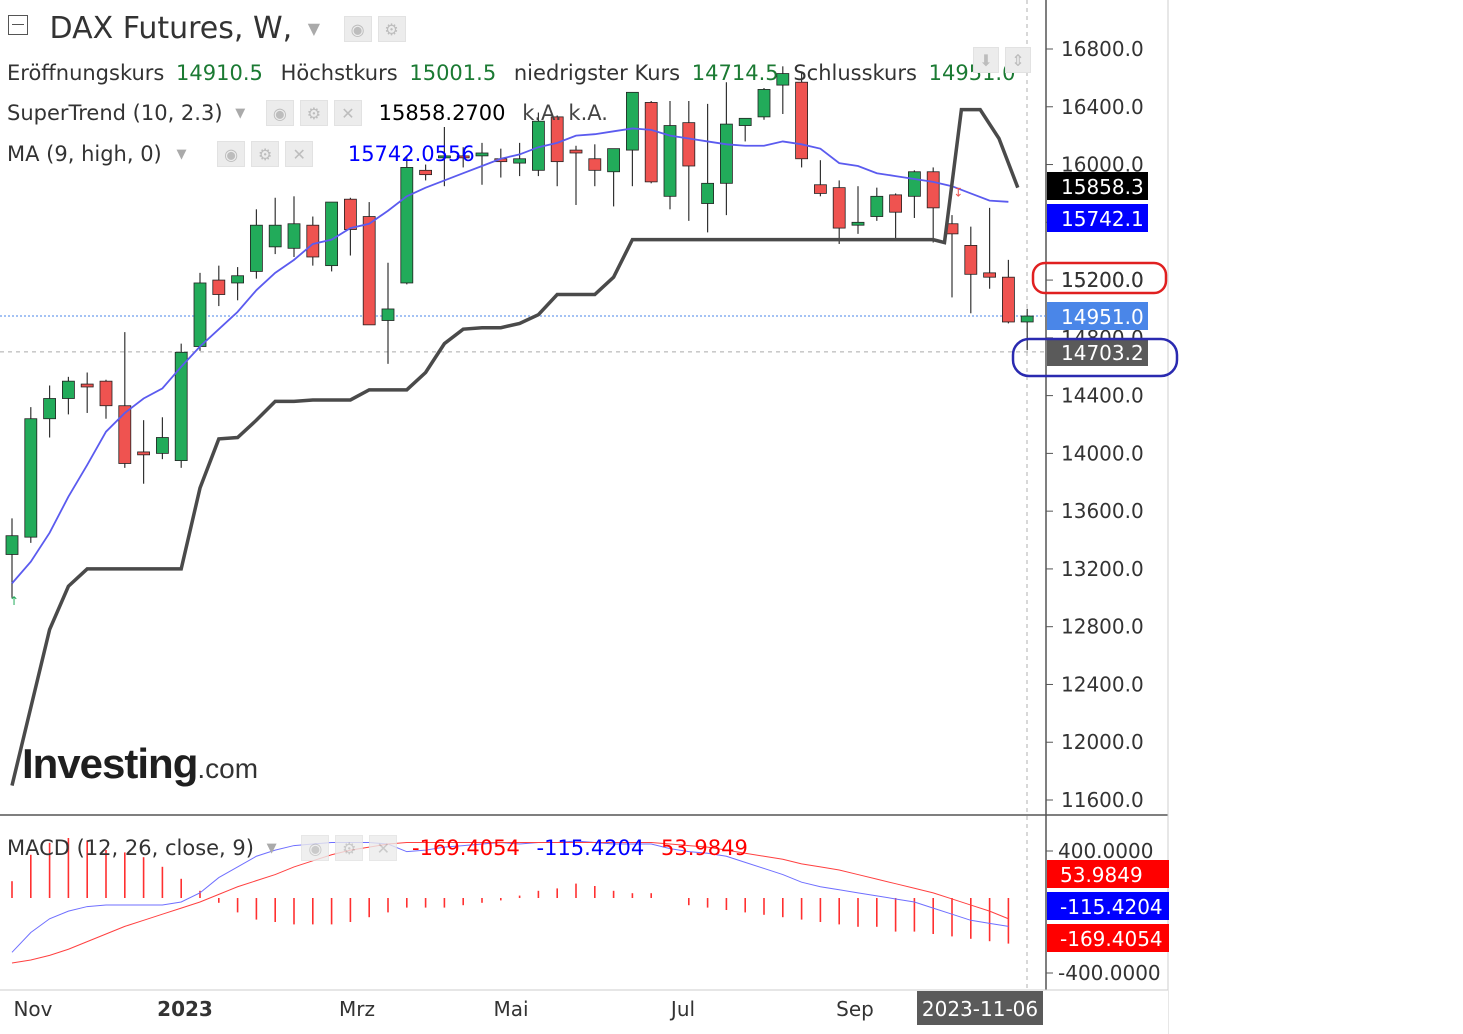 The width and height of the screenshot is (1463, 1034). I want to click on xaxis-label: Nov, so click(32, 1009).